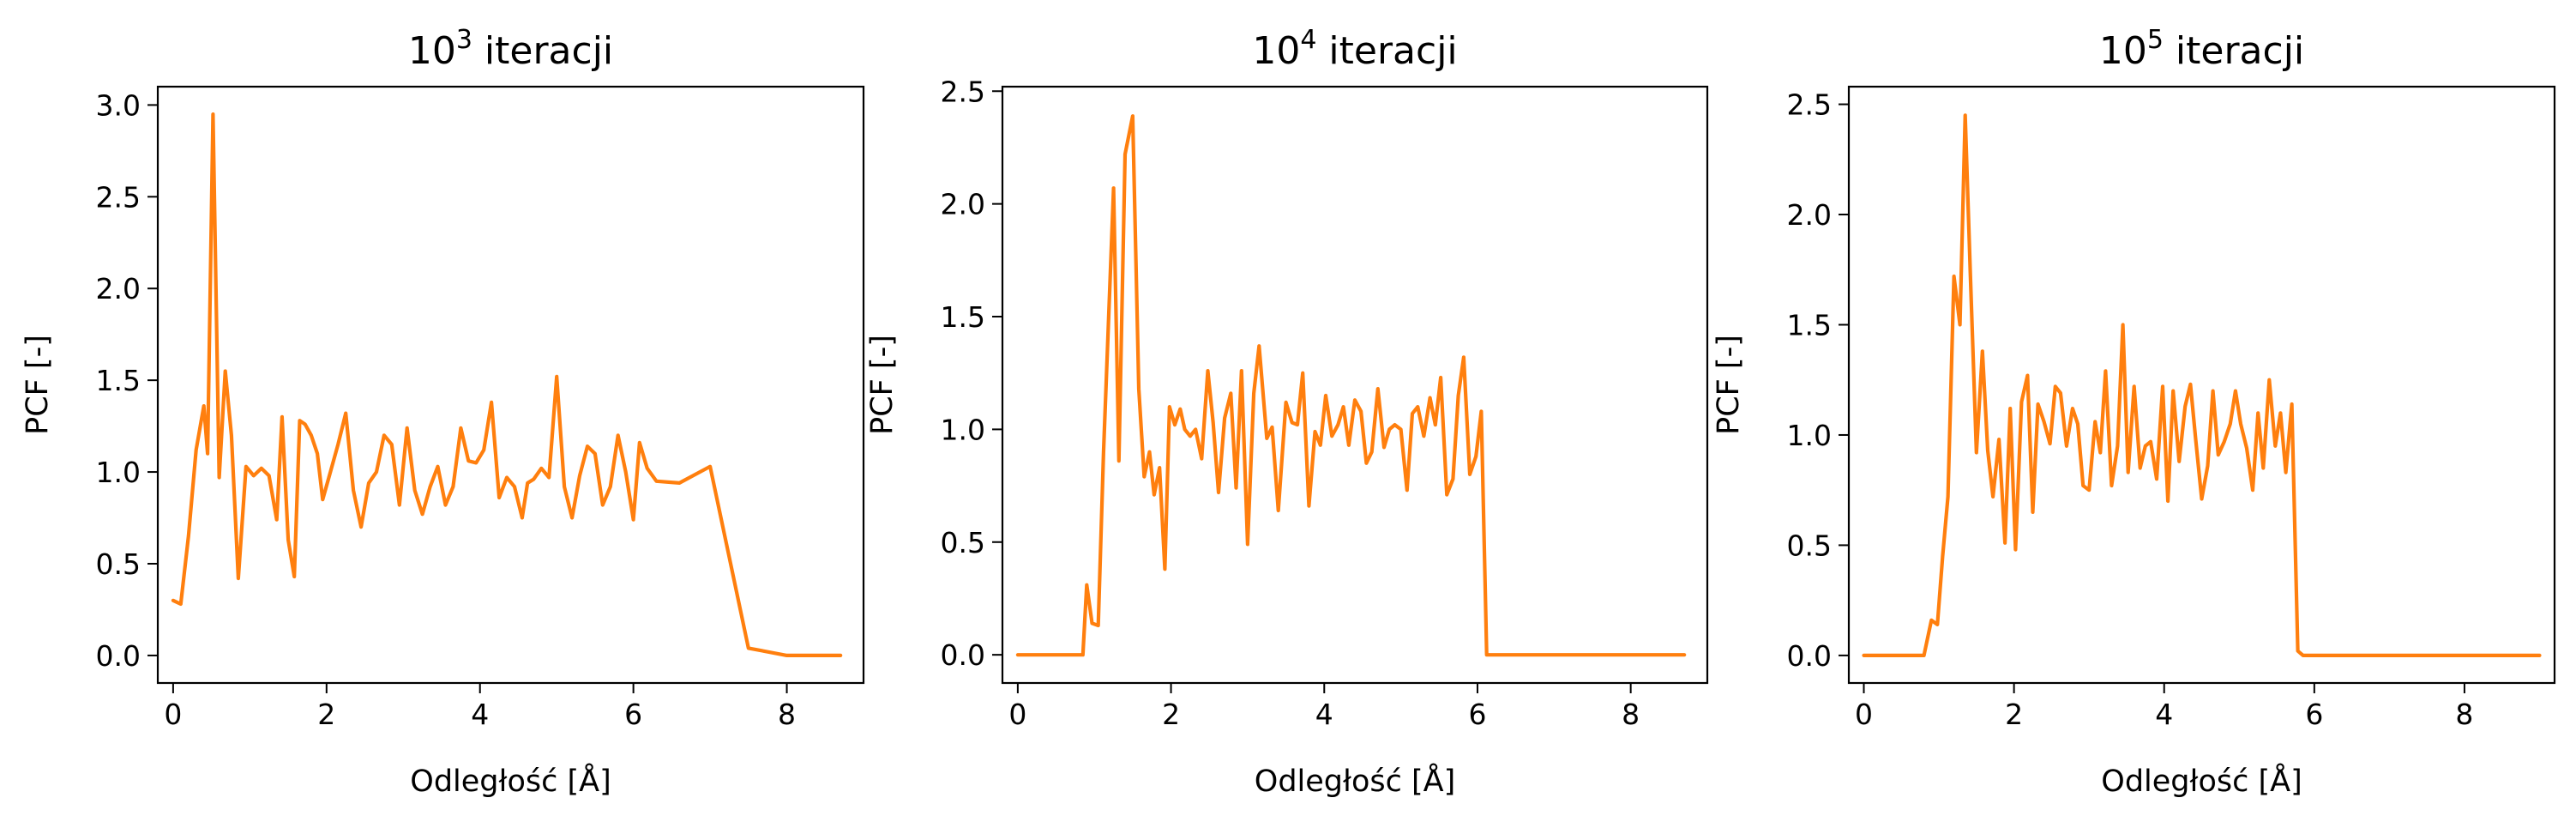  I want to click on x-axis-label-3: Odległość [Å], so click(2201, 780).